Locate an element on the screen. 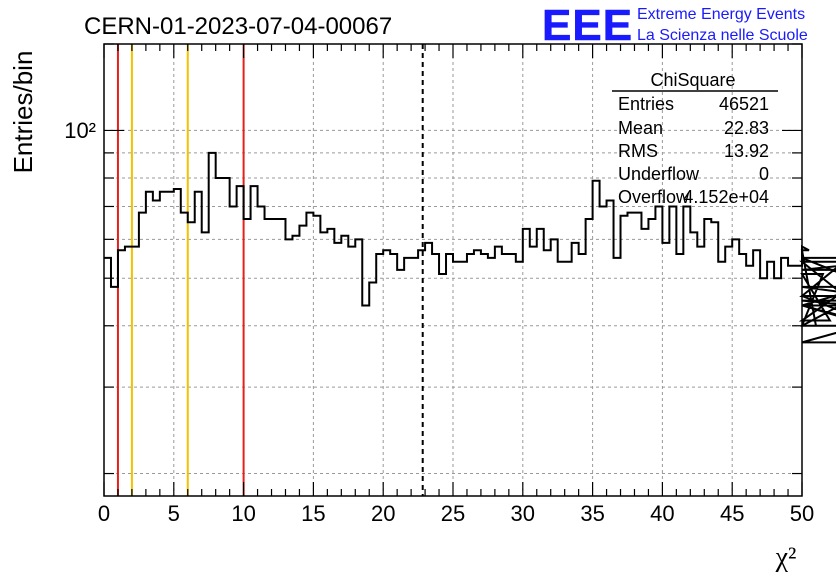 The width and height of the screenshot is (836, 577). x-tick-label: 25 is located at coordinates (453, 513).